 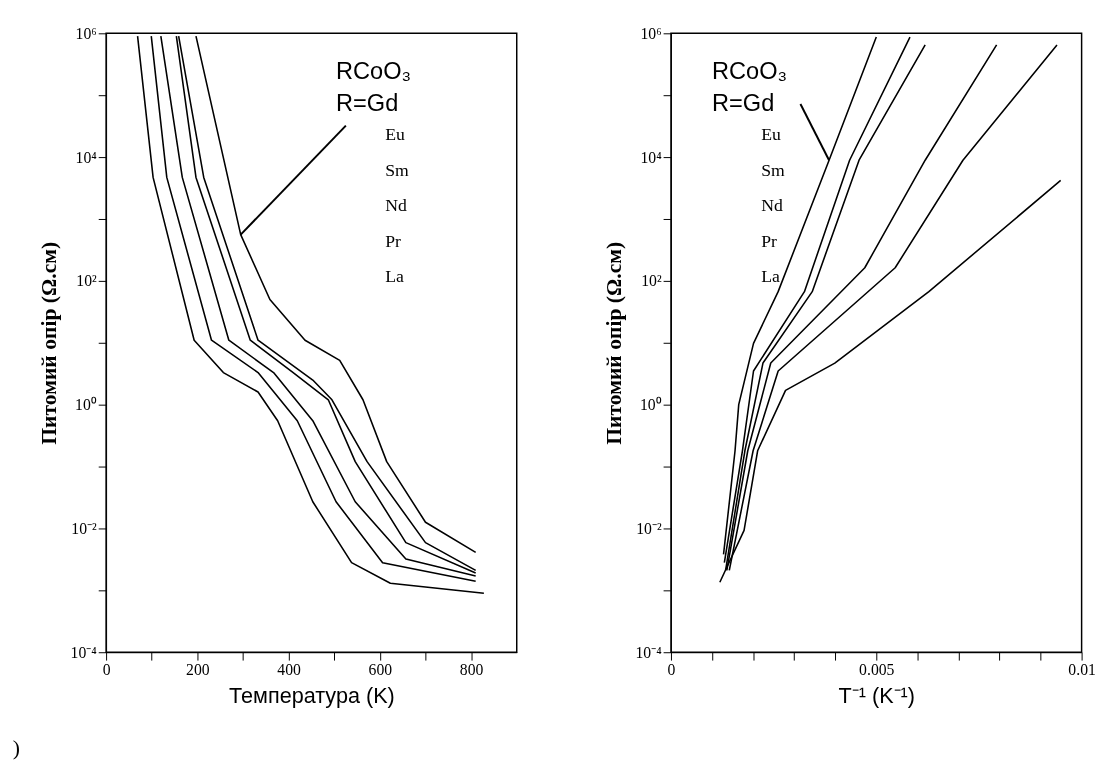 What do you see at coordinates (198, 670) in the screenshot?
I see `x-tick-label: 200` at bounding box center [198, 670].